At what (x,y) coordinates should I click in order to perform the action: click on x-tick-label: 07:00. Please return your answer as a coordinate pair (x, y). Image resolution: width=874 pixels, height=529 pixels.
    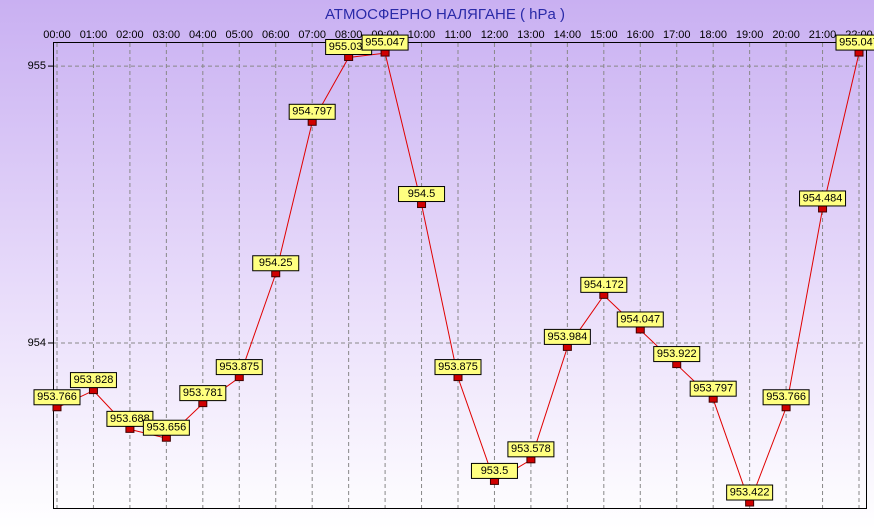
    Looking at the image, I should click on (312, 35).